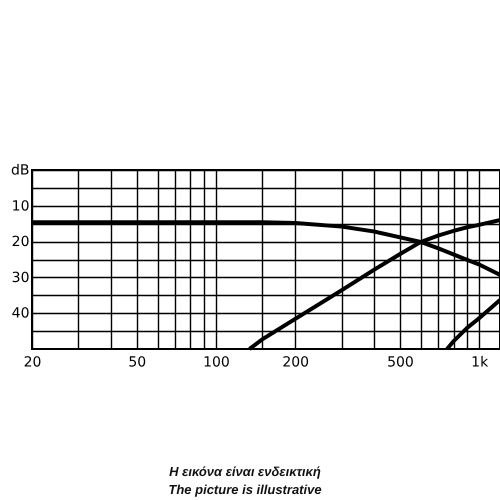  Describe the element at coordinates (216, 362) in the screenshot. I see `x-tick-label: 100` at that location.